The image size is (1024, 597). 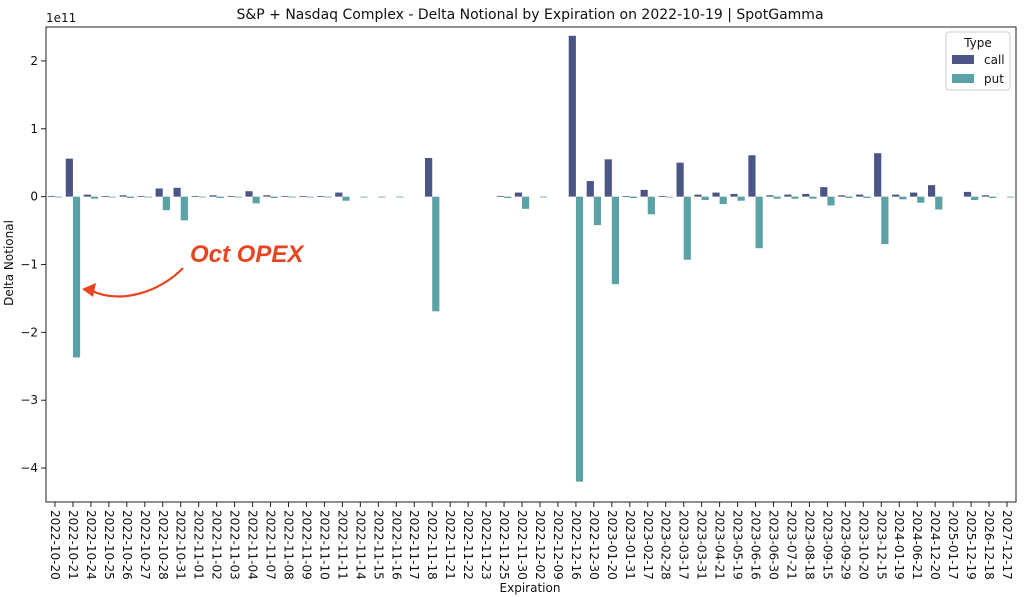 What do you see at coordinates (468, 545) in the screenshot?
I see `x-tick-label: 2022-11-22` at bounding box center [468, 545].